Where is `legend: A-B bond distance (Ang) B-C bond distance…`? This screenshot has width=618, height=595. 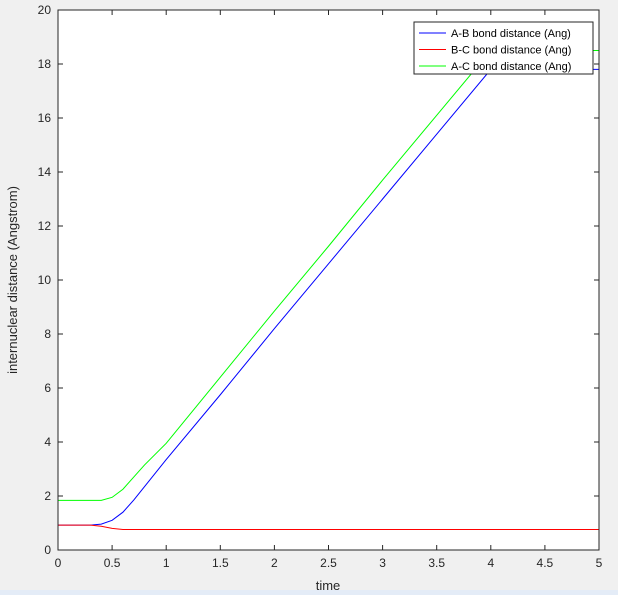 legend: A-B bond distance (Ang) B-C bond distance… is located at coordinates (503, 48).